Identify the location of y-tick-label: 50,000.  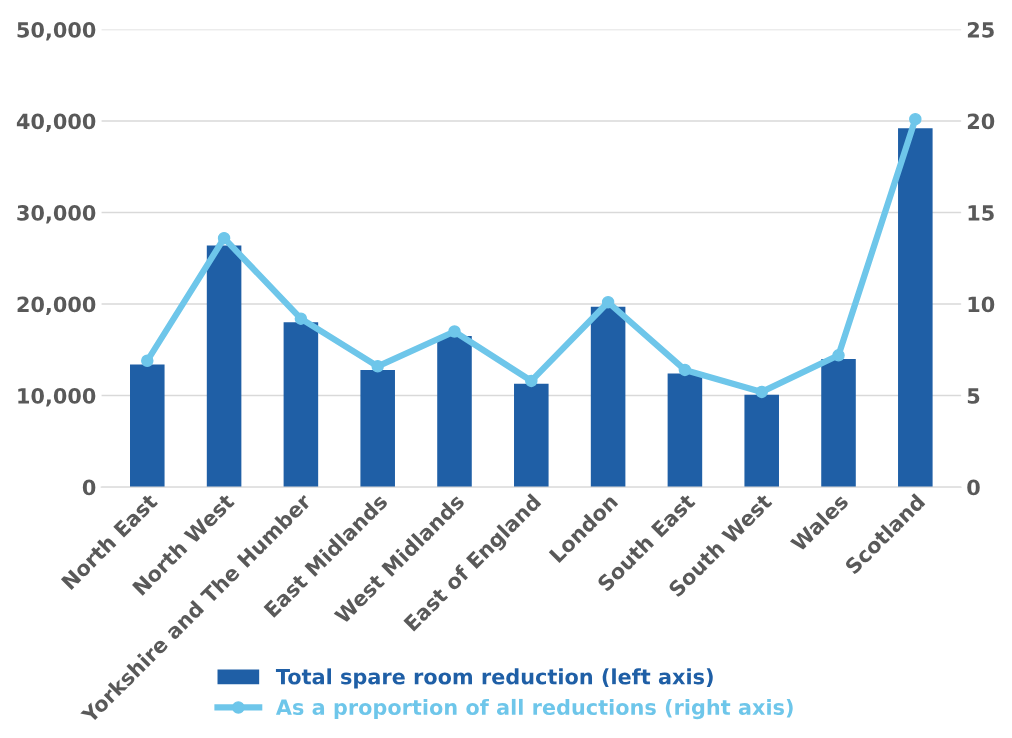
(56, 31).